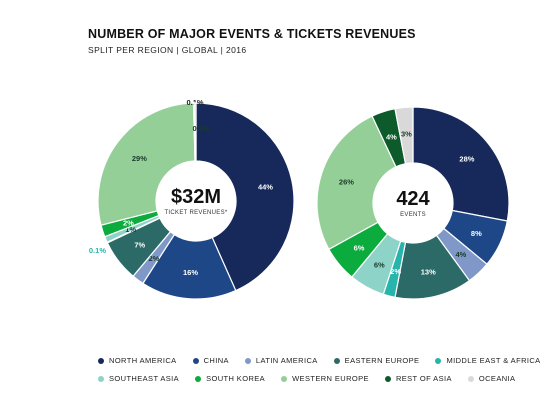 This screenshot has height=414, width=541. I want to click on slice-label-latin-america: 2%, so click(153, 258).